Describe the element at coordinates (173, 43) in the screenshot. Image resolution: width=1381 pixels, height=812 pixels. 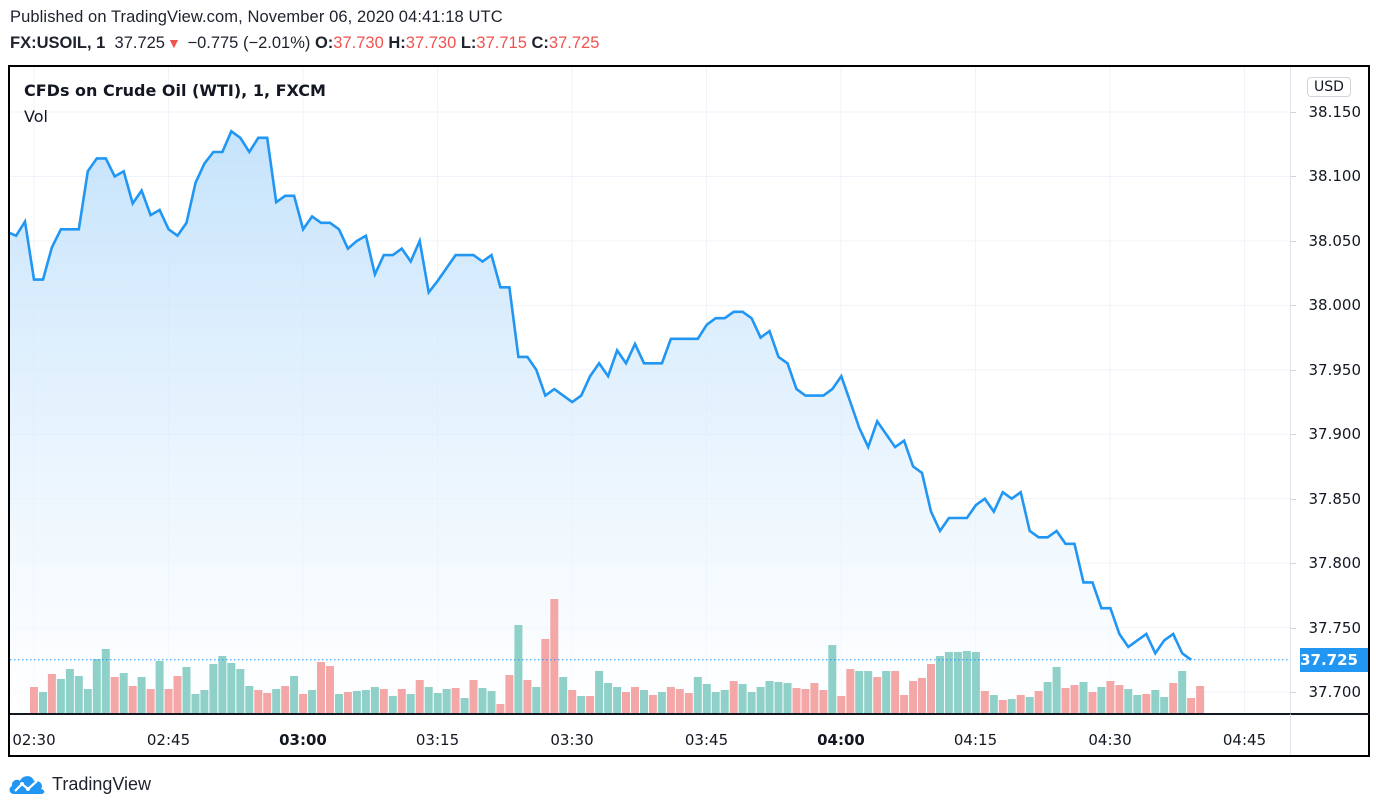
I see `triangle-down-icon: ▼` at that location.